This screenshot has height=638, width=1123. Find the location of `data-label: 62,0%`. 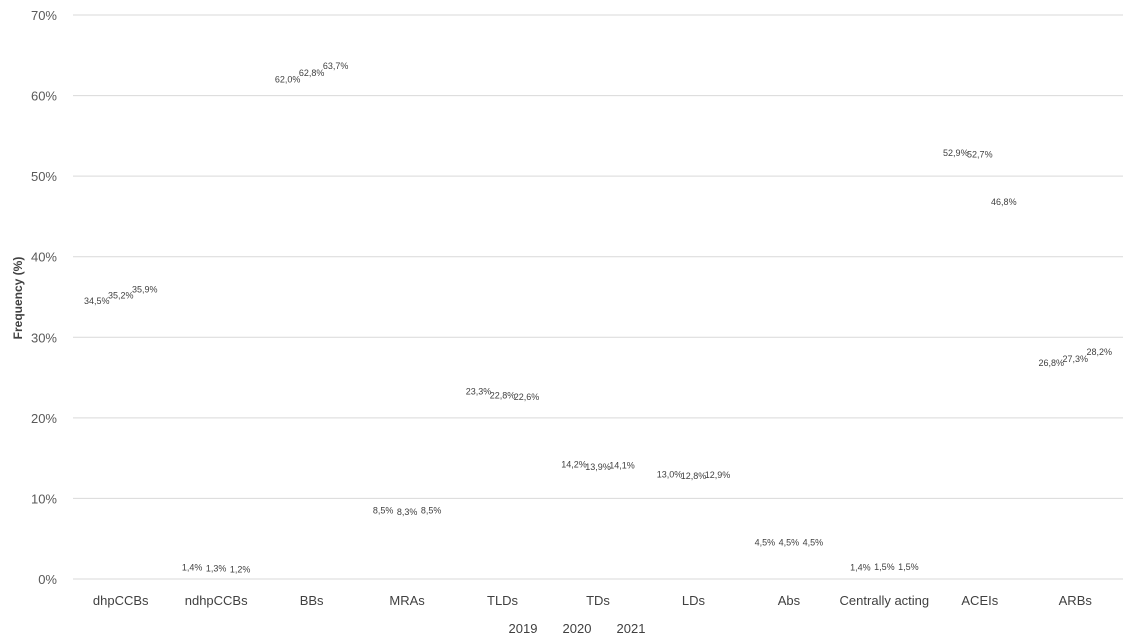

data-label: 62,0% is located at coordinates (288, 79).